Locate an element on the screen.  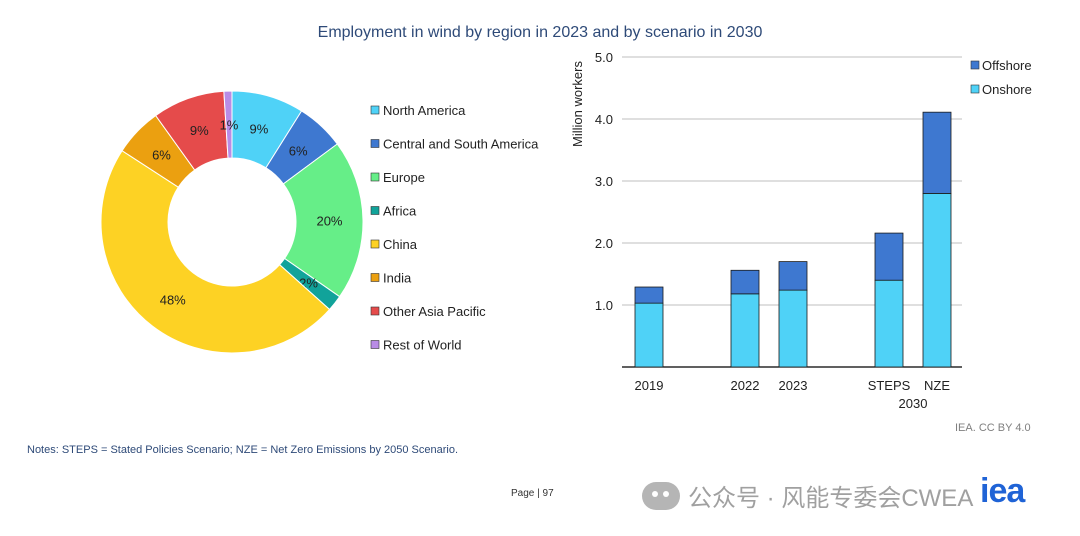
credit-text: IEA. CC BY 4.0 is located at coordinates (993, 428).